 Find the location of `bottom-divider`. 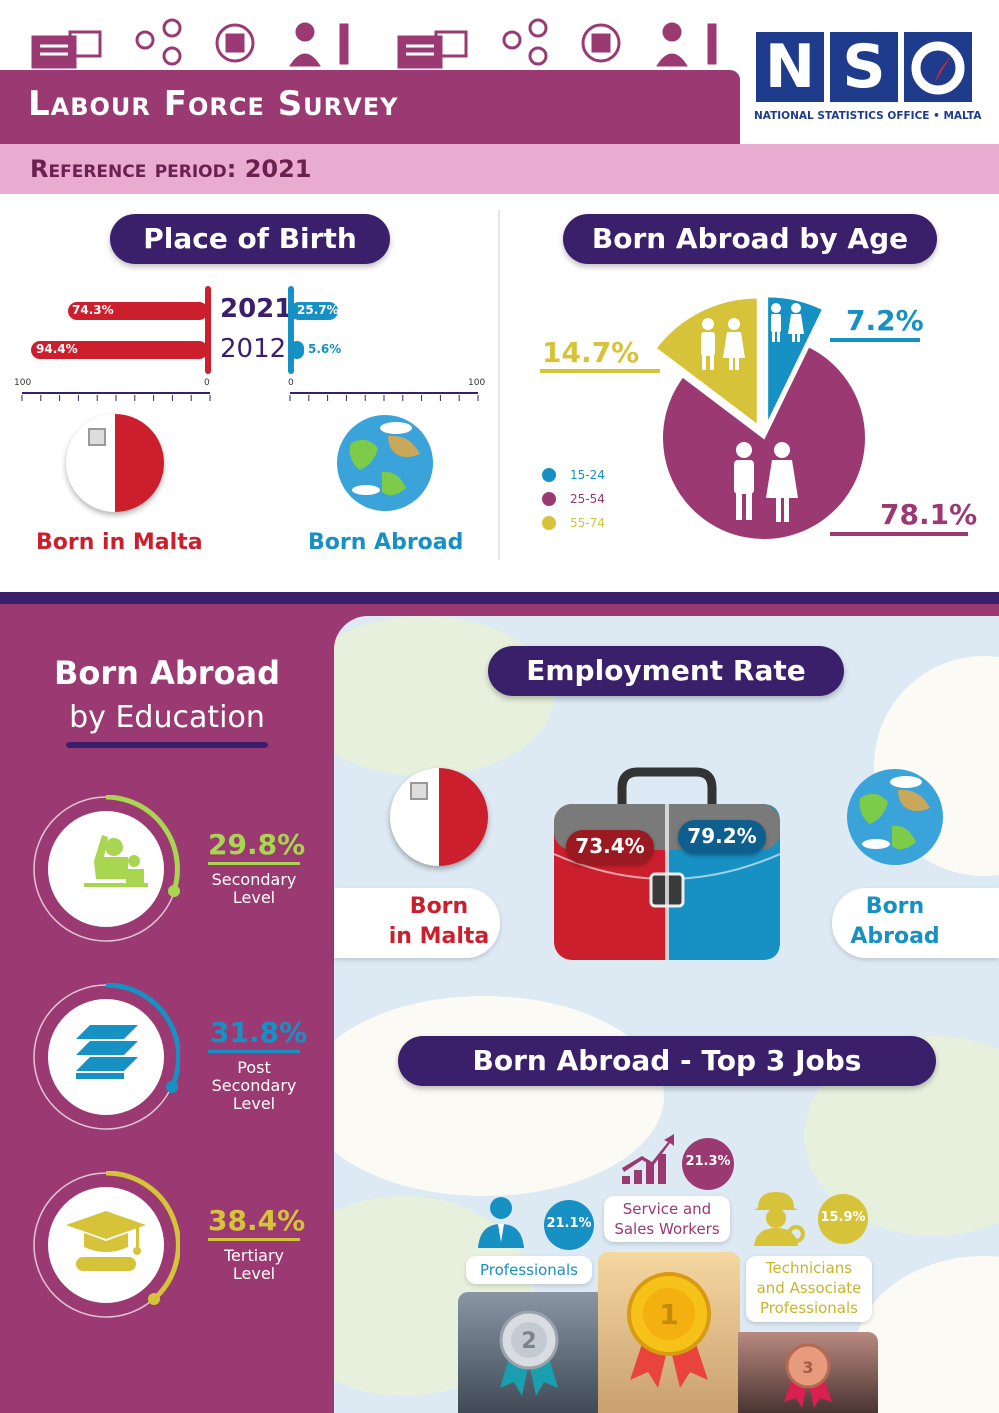

bottom-divider is located at coordinates (499, 598).